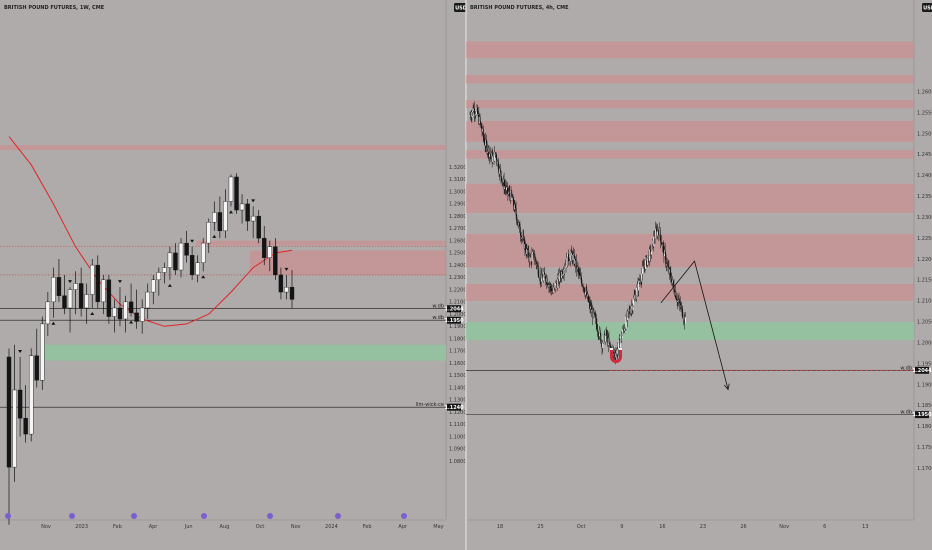  What do you see at coordinates (253, 201) in the screenshot?
I see `swing-high-marker` at bounding box center [253, 201].